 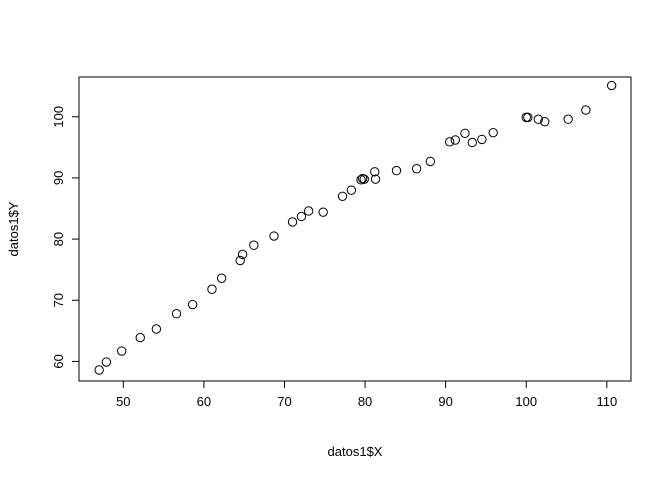 I want to click on x-tick-label: 90, so click(x=445, y=401).